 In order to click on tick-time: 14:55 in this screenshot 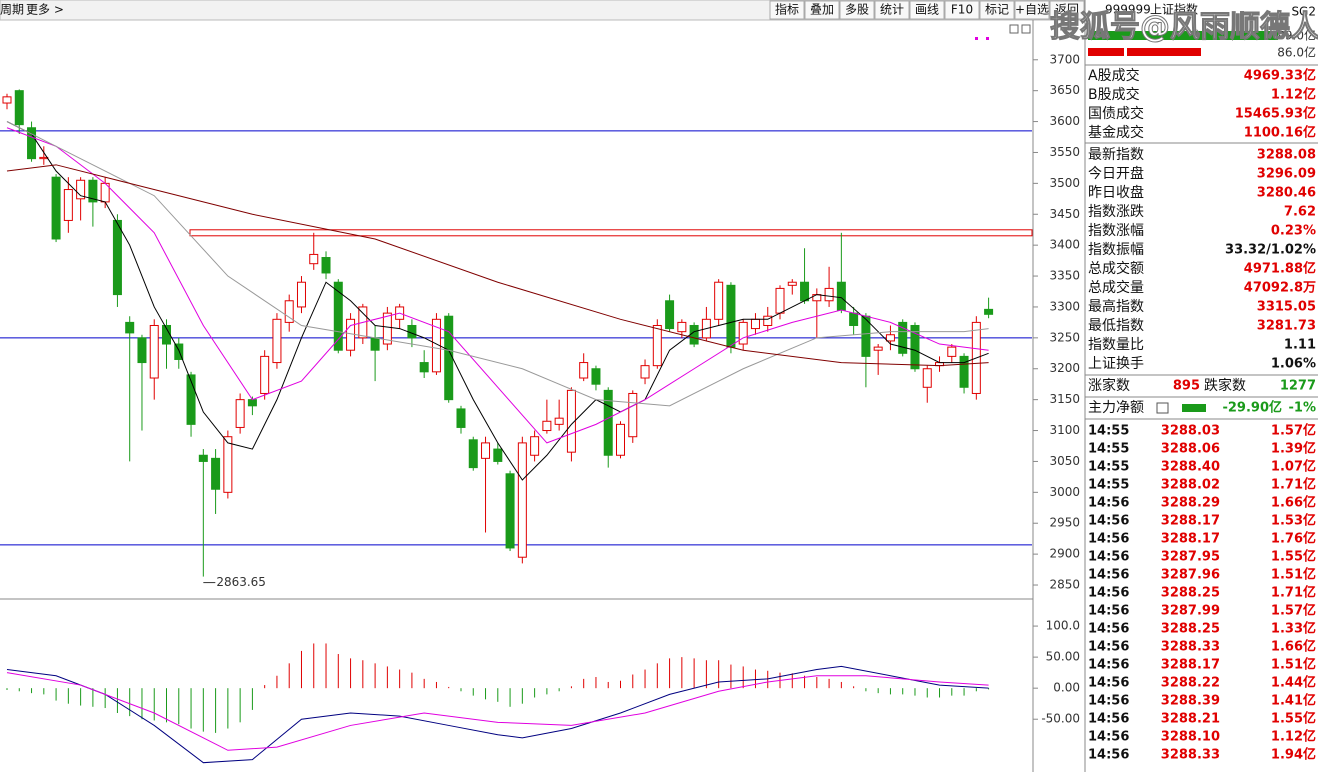, I will do `click(1108, 485)`.